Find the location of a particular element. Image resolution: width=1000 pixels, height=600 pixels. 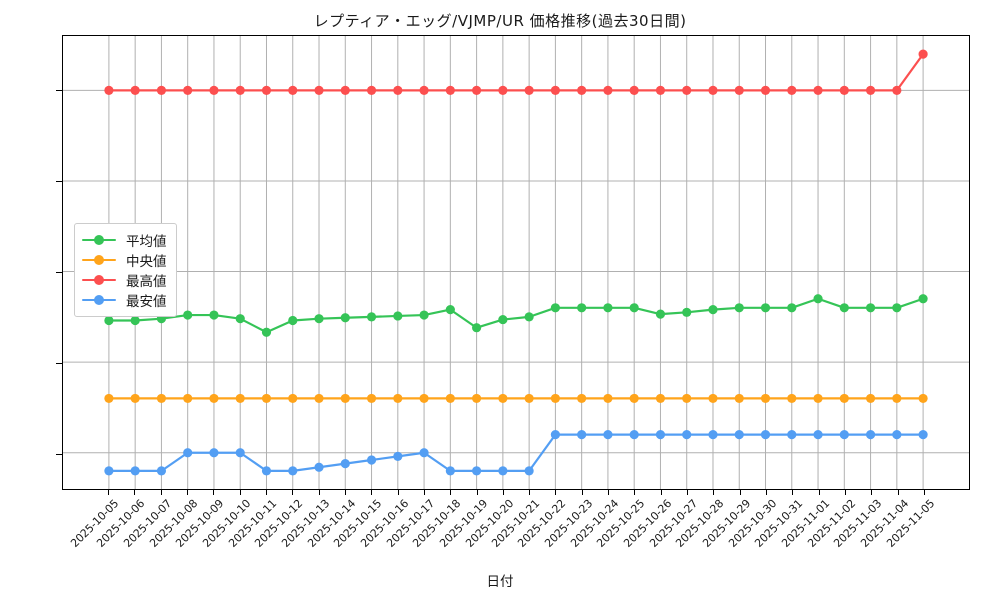

legend-label: 平均値 is located at coordinates (146, 242).